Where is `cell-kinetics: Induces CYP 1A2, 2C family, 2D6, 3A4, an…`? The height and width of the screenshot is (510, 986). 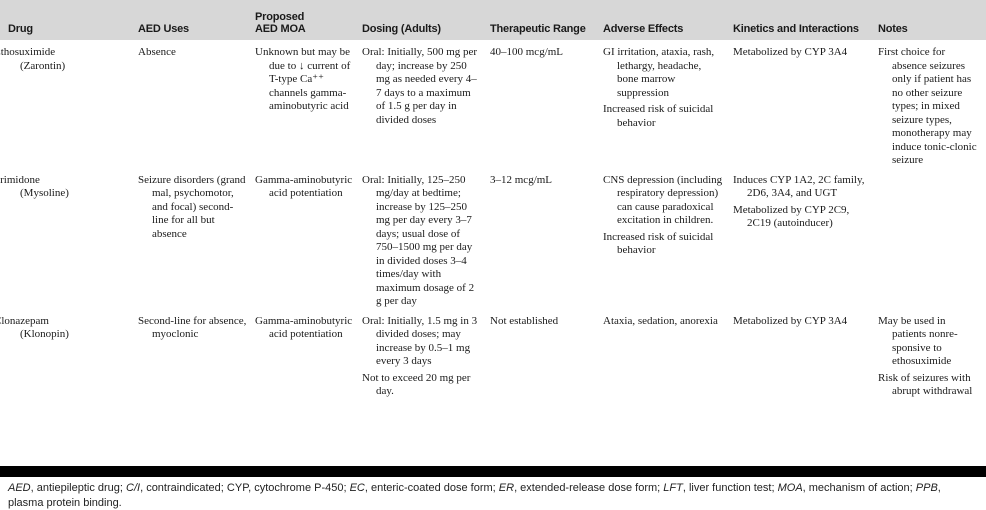 cell-kinetics: Induces CYP 1A2, 2C family, 2D6, 3A4, an… is located at coordinates (805, 241).